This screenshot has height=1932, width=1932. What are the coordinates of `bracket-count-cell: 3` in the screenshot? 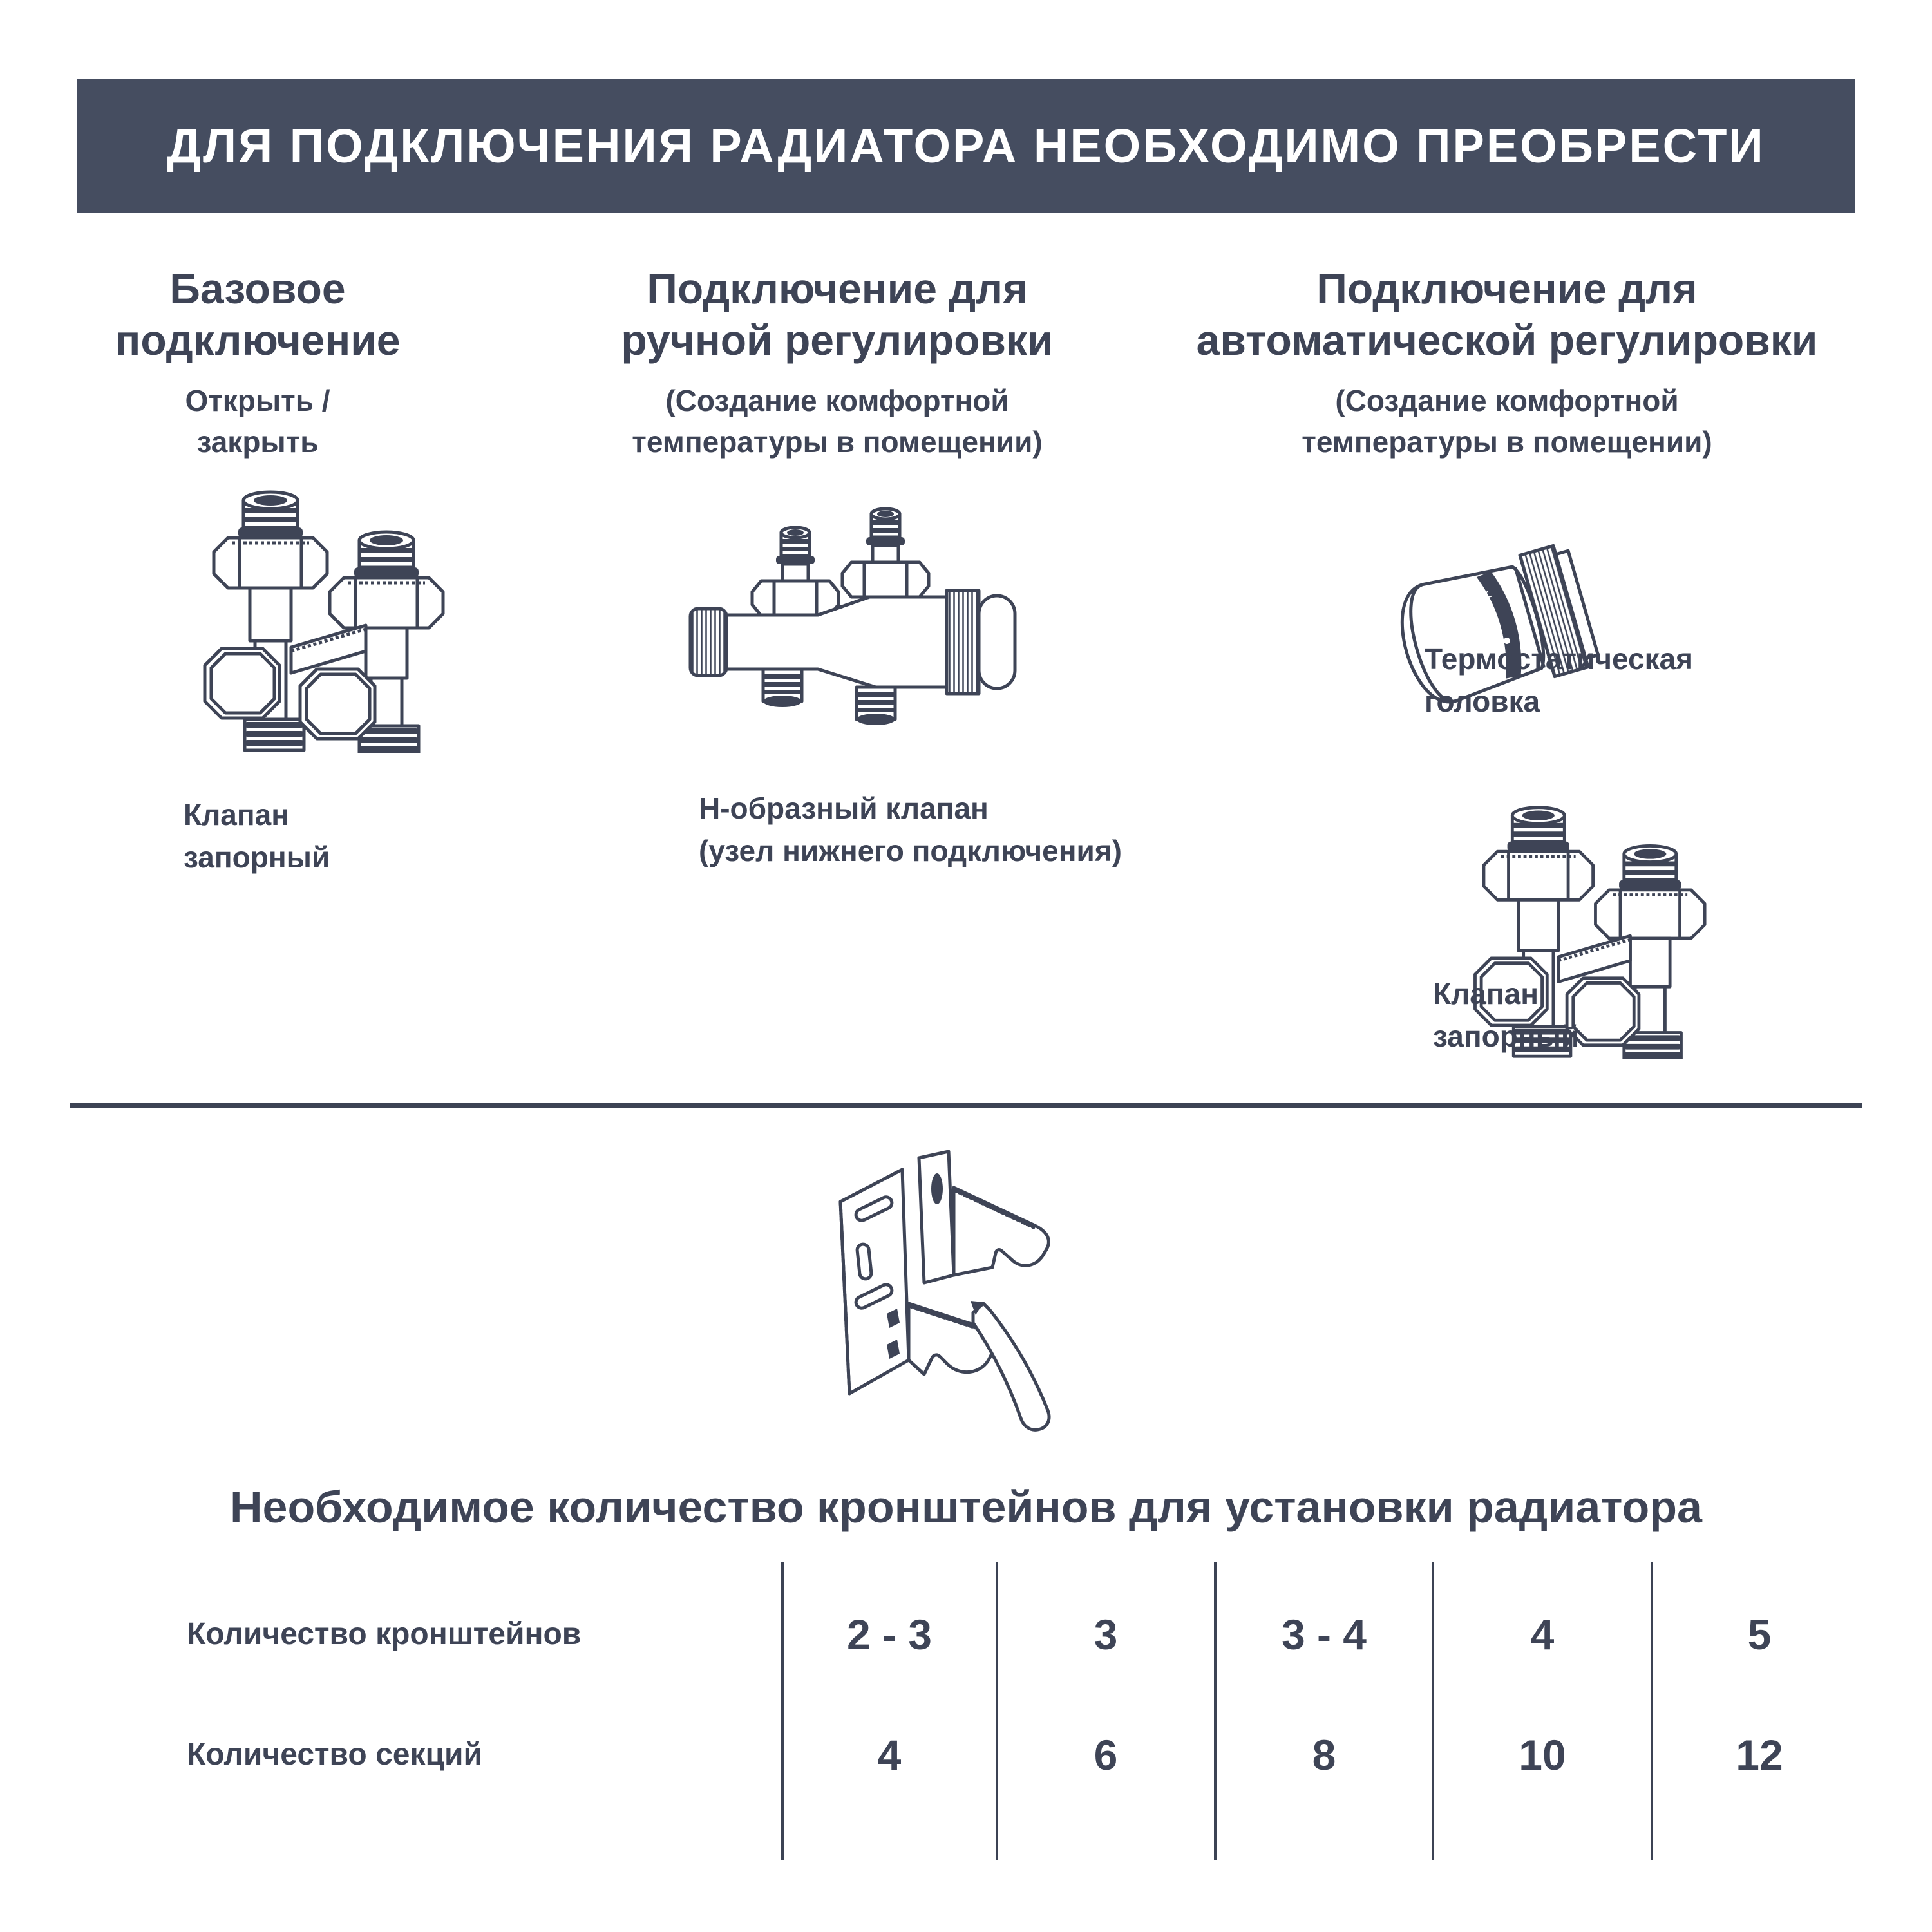 It's located at (1106, 1634).